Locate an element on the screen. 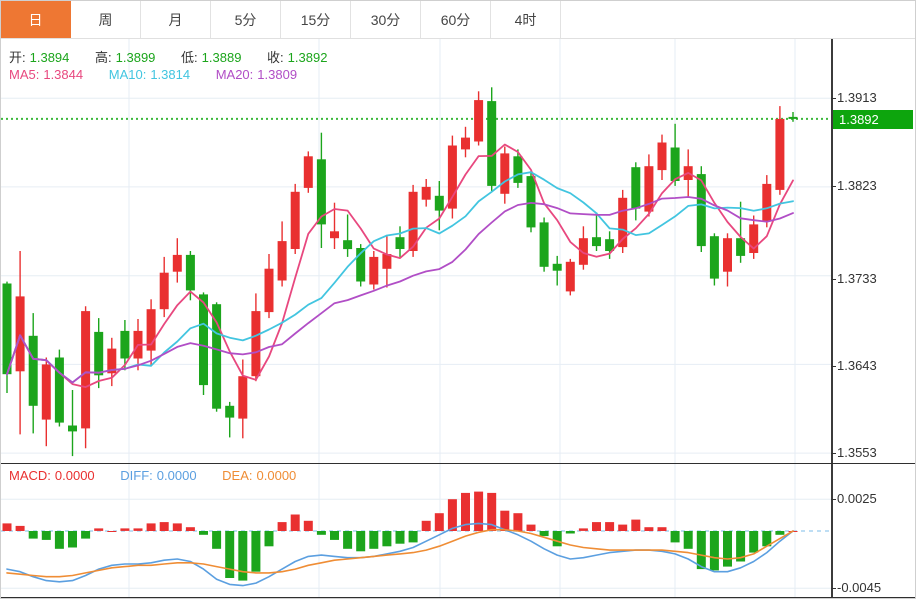 This screenshot has height=599, width=916. tab-daily: 日 is located at coordinates (36, 19).